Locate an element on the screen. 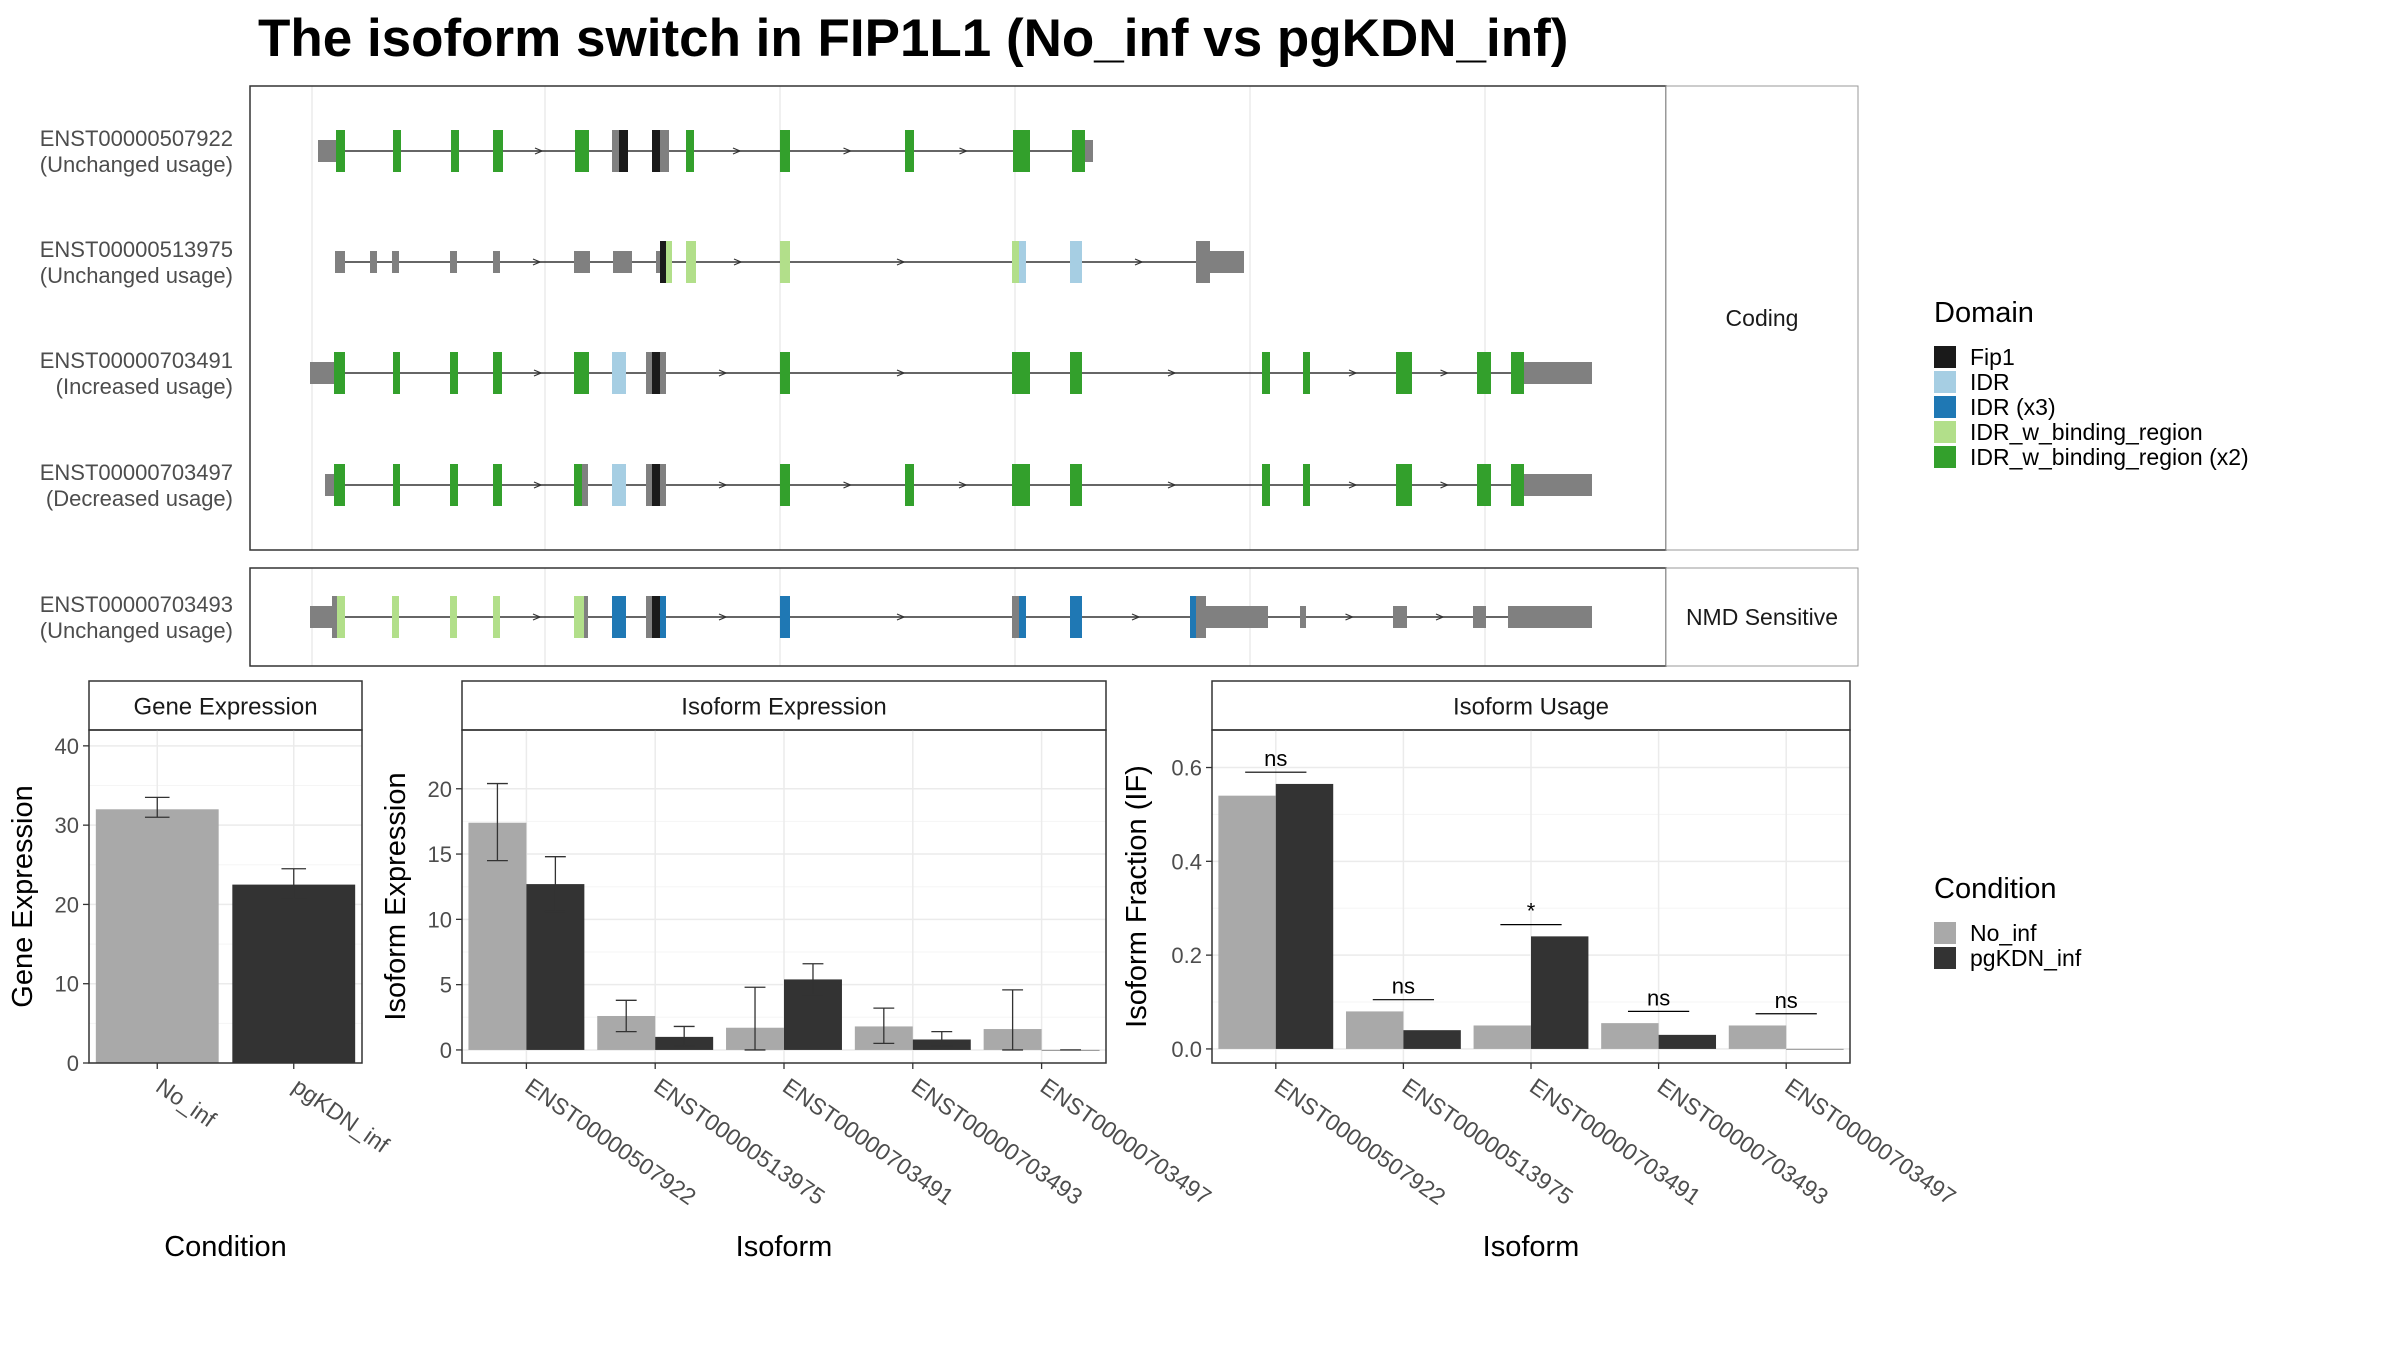 The image size is (2400, 1350). x-axis-title: Isoform is located at coordinates (784, 1247).